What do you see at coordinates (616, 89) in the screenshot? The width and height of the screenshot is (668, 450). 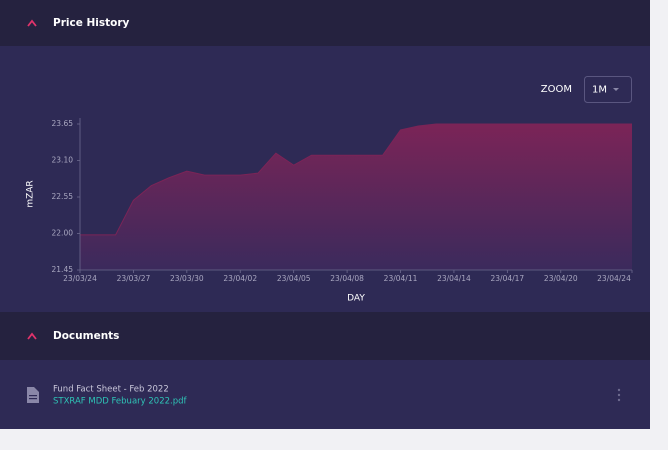 I see `select-caret` at bounding box center [616, 89].